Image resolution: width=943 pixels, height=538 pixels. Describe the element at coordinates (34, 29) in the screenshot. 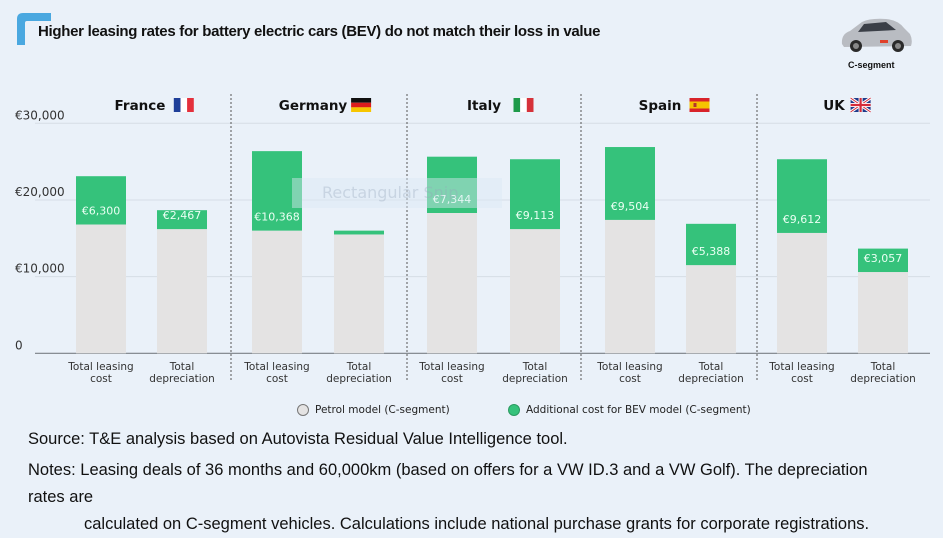

I see `title-accent-mark` at that location.